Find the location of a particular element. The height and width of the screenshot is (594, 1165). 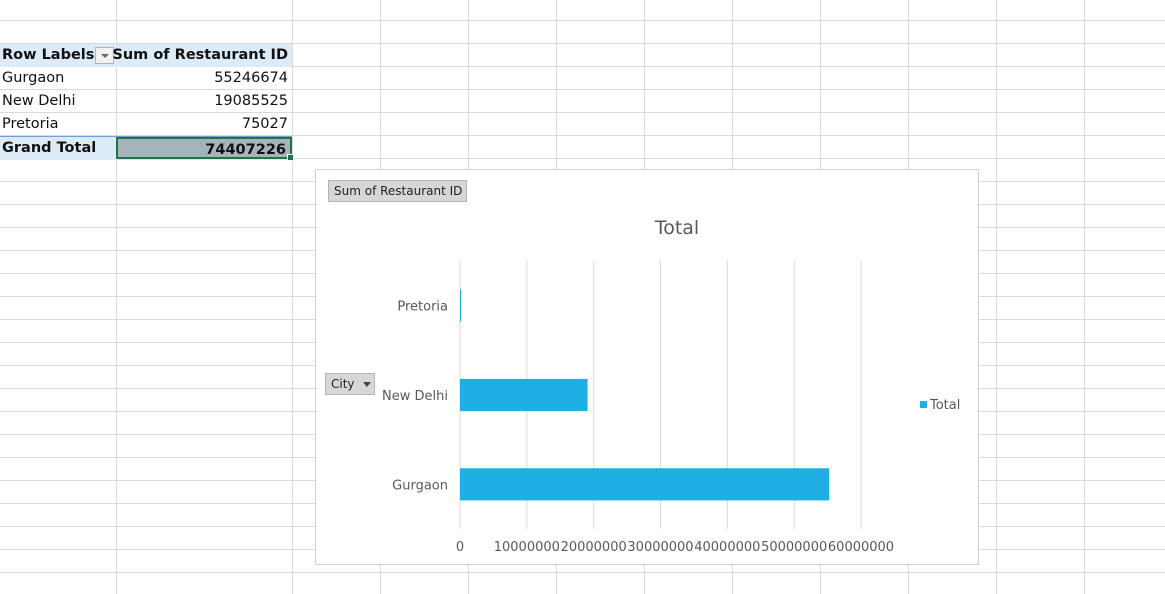

bar-pretoria is located at coordinates (460, 305).